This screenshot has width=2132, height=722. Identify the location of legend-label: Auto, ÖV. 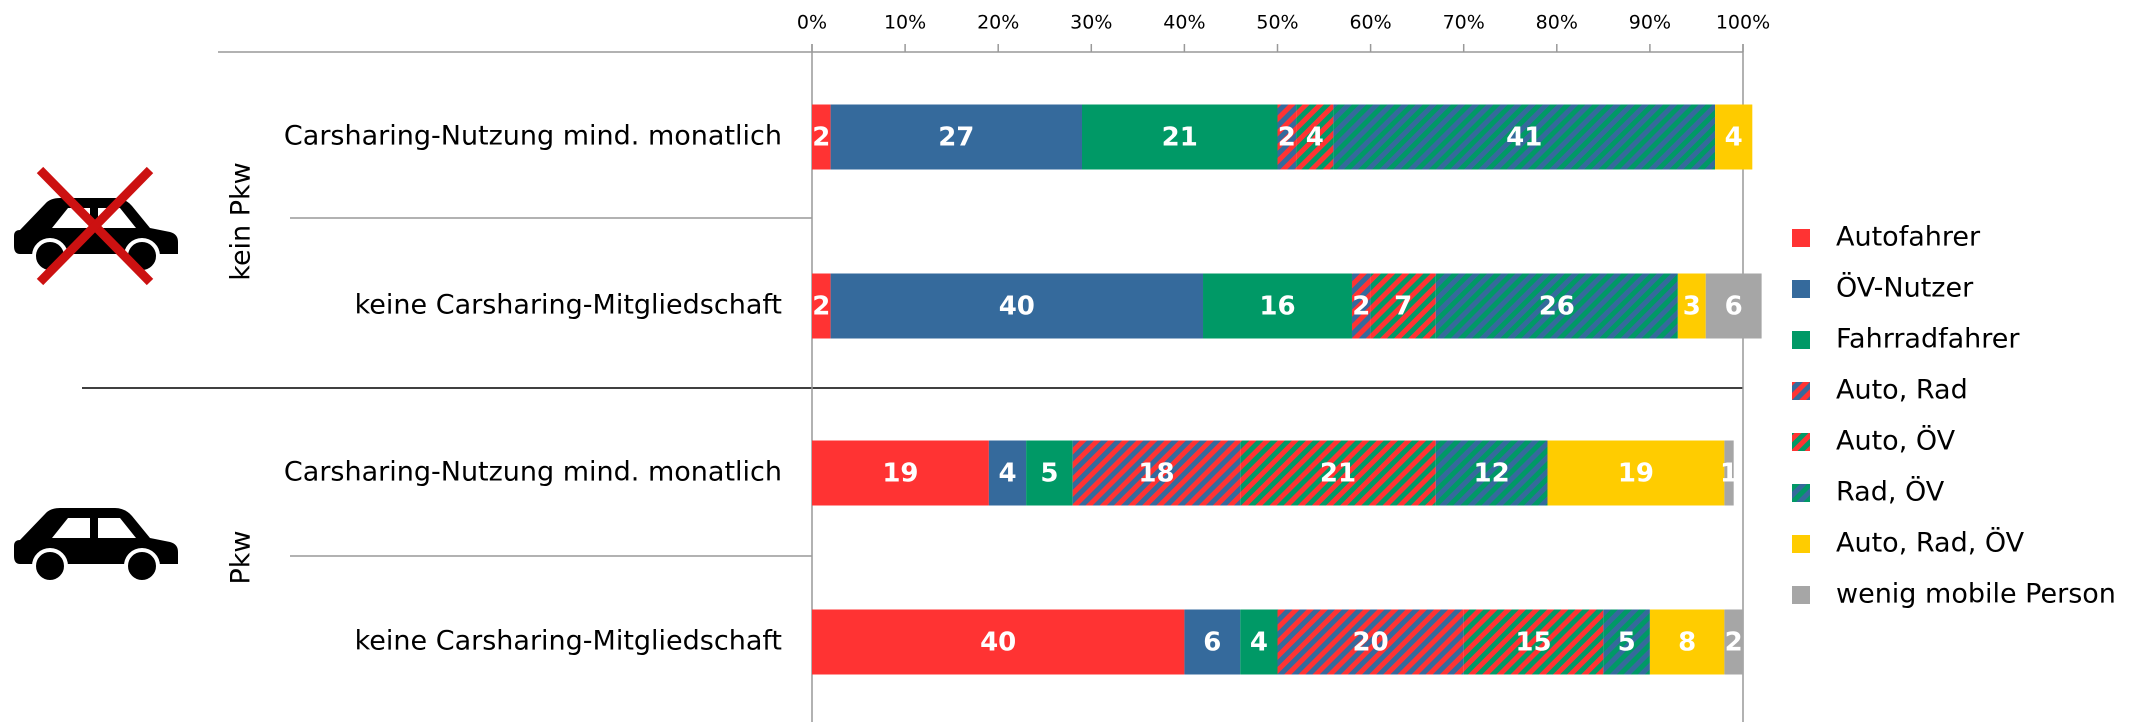
(1896, 441).